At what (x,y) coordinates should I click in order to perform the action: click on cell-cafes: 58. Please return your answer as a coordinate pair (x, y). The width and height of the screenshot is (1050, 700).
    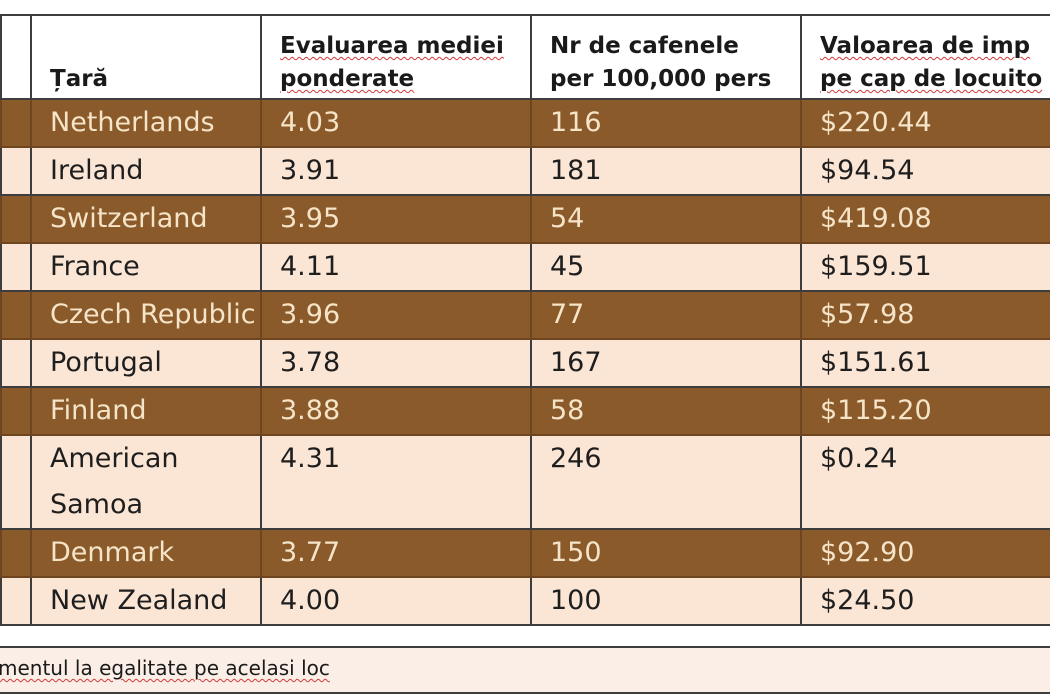
    Looking at the image, I should click on (666, 411).